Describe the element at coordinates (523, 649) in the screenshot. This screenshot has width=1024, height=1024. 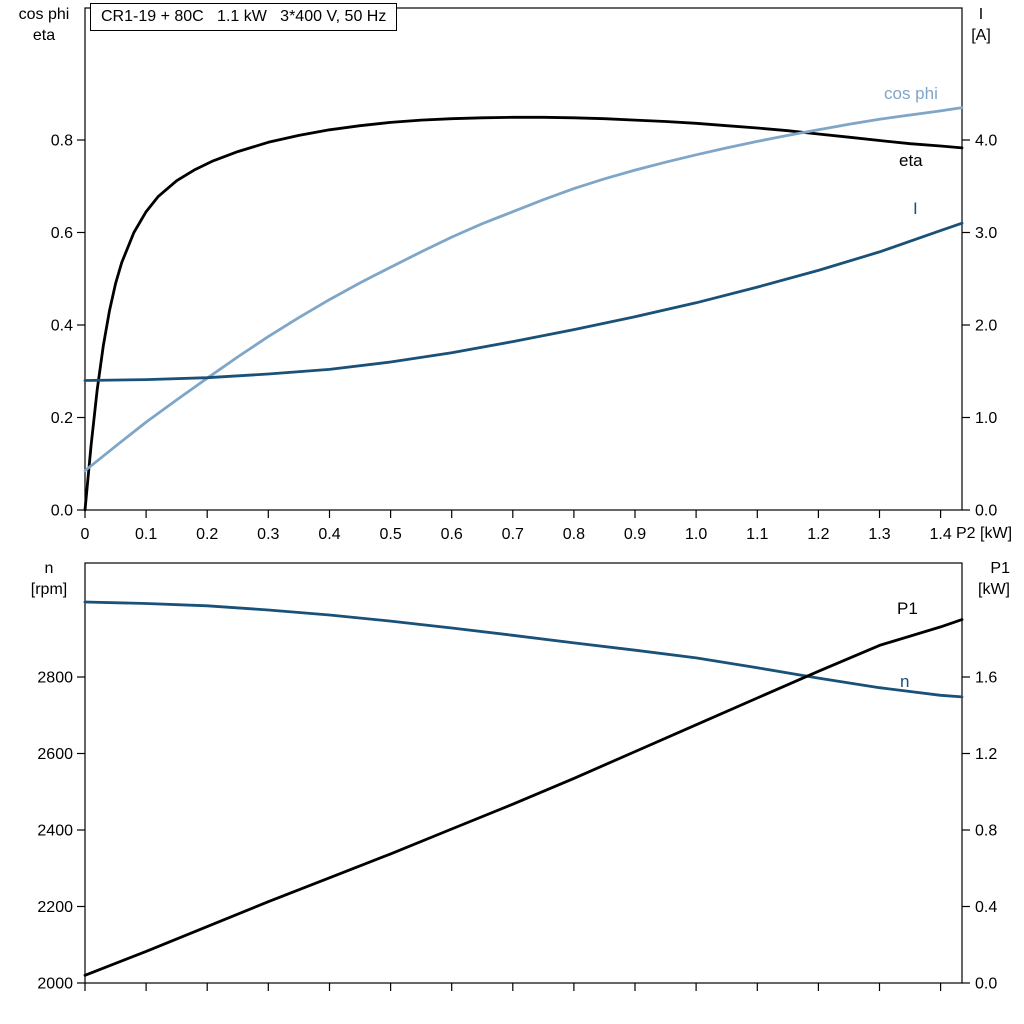
I see `n-curve` at that location.